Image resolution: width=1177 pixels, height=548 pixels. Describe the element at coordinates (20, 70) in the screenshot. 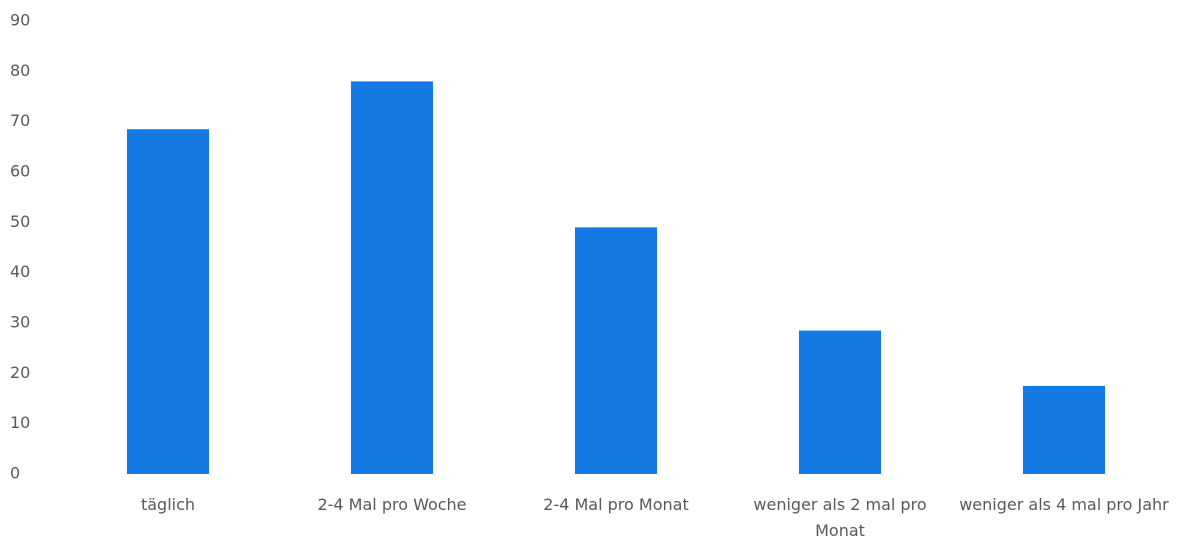

I see `y-tick-label: 80` at that location.